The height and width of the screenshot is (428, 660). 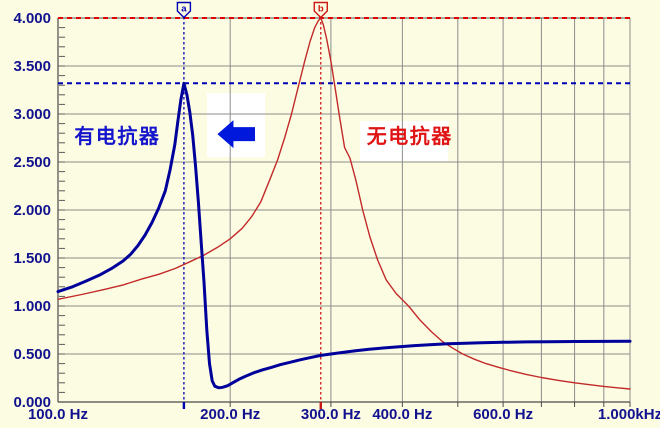 I want to click on annotation-label-0: 有电抗器, so click(x=117, y=136).